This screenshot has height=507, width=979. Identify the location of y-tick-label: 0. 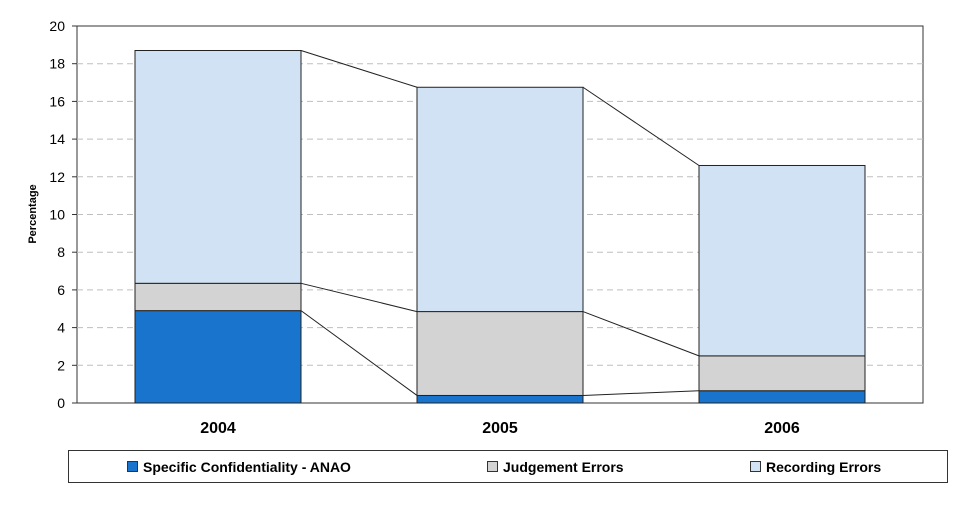
(61, 403).